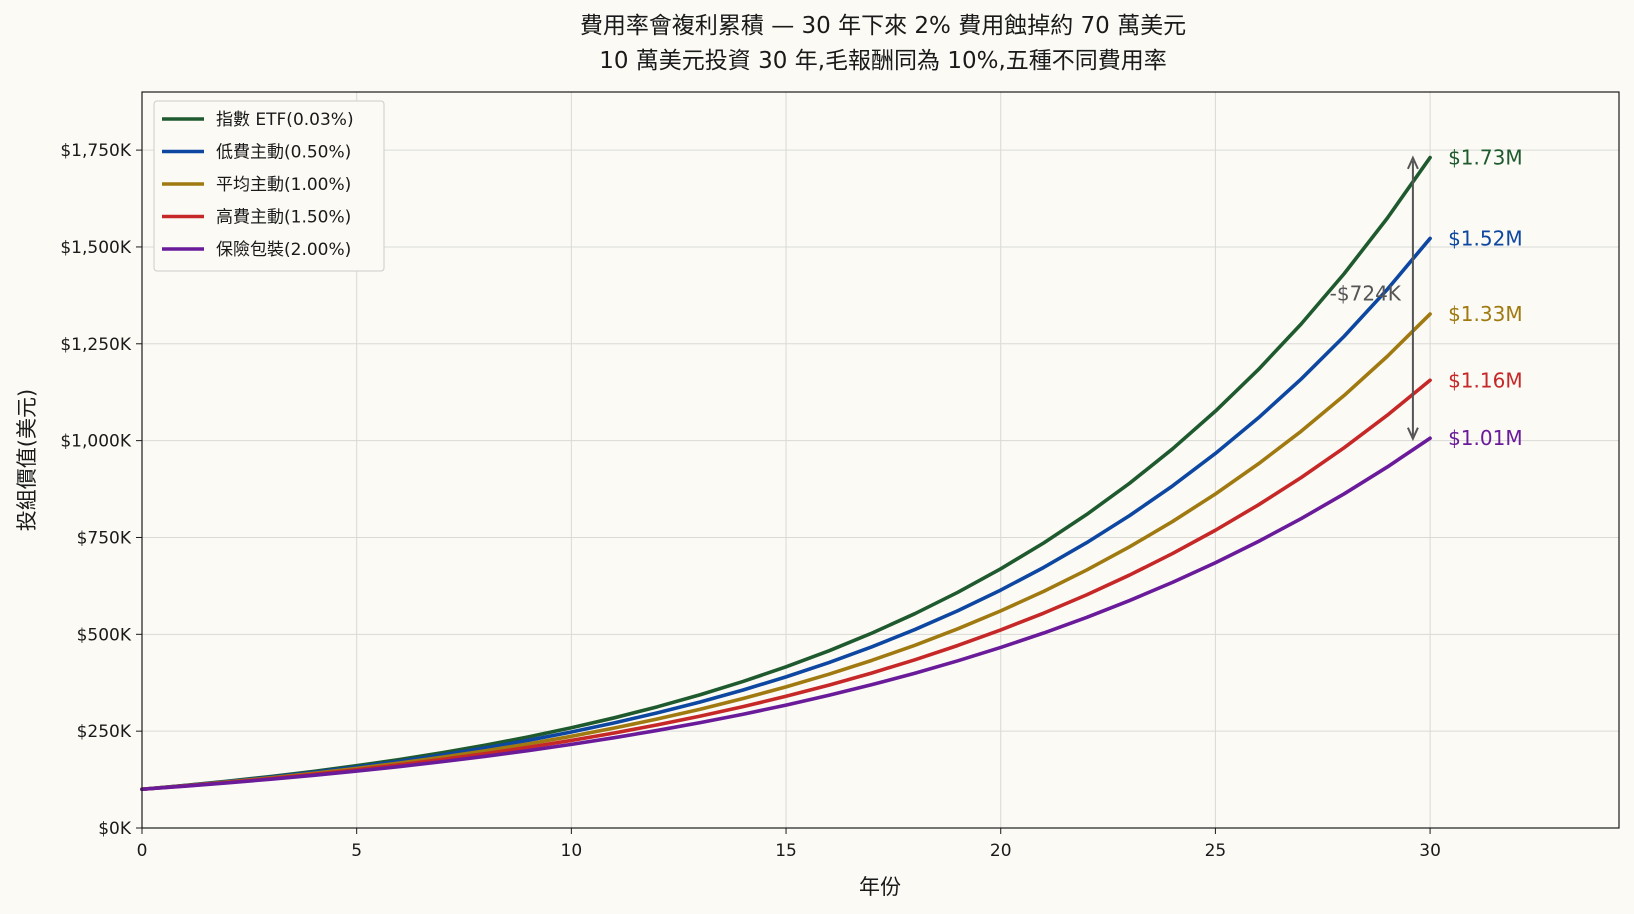 The image size is (1634, 914). Describe the element at coordinates (1485, 298) in the screenshot. I see `end-labels: $1.73M $1.52M $1.33M $1.16M $1.01M` at that location.